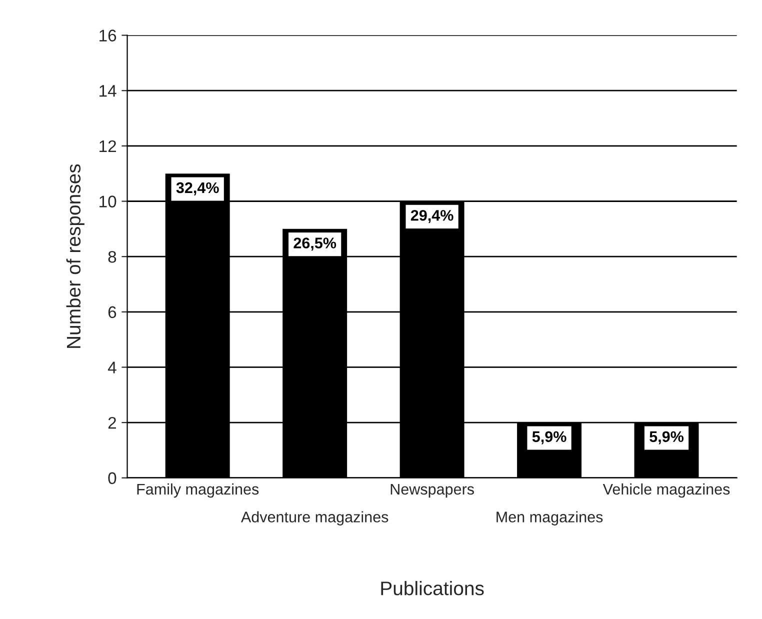  What do you see at coordinates (112, 368) in the screenshot?
I see `y-tick-label: 4` at bounding box center [112, 368].